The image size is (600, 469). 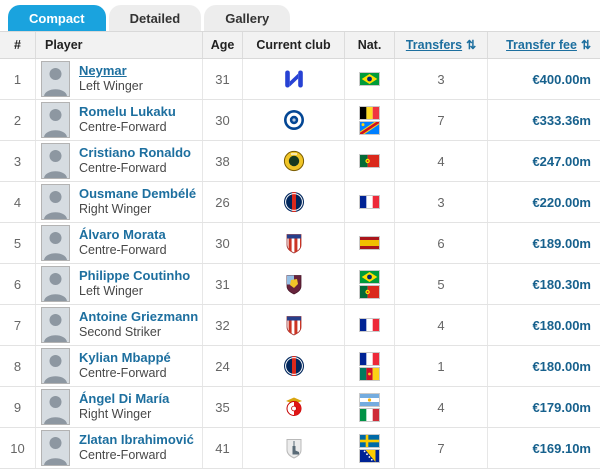 I want to click on flag-sweden-icon, so click(x=369, y=440).